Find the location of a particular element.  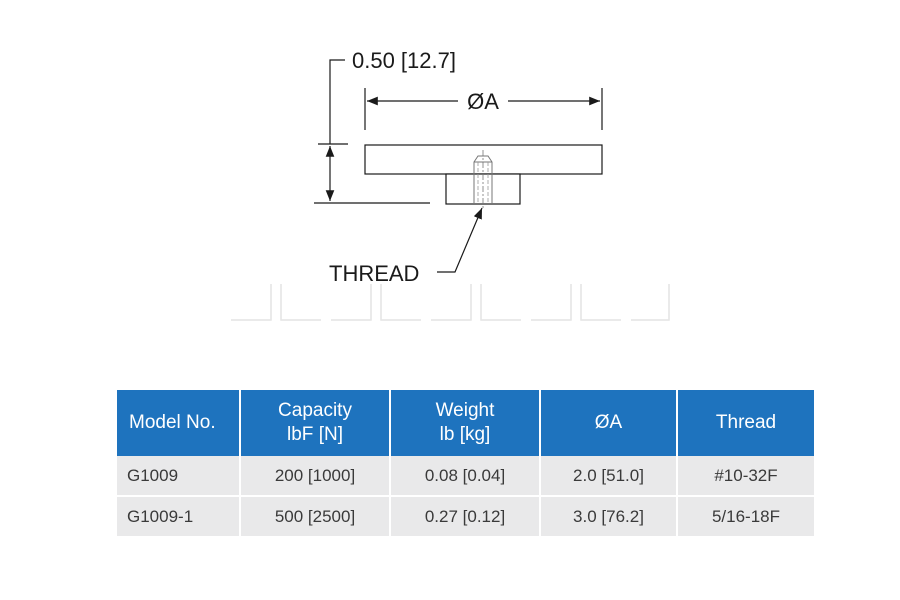

header-capacity-unit: lbF [N] is located at coordinates (315, 435).